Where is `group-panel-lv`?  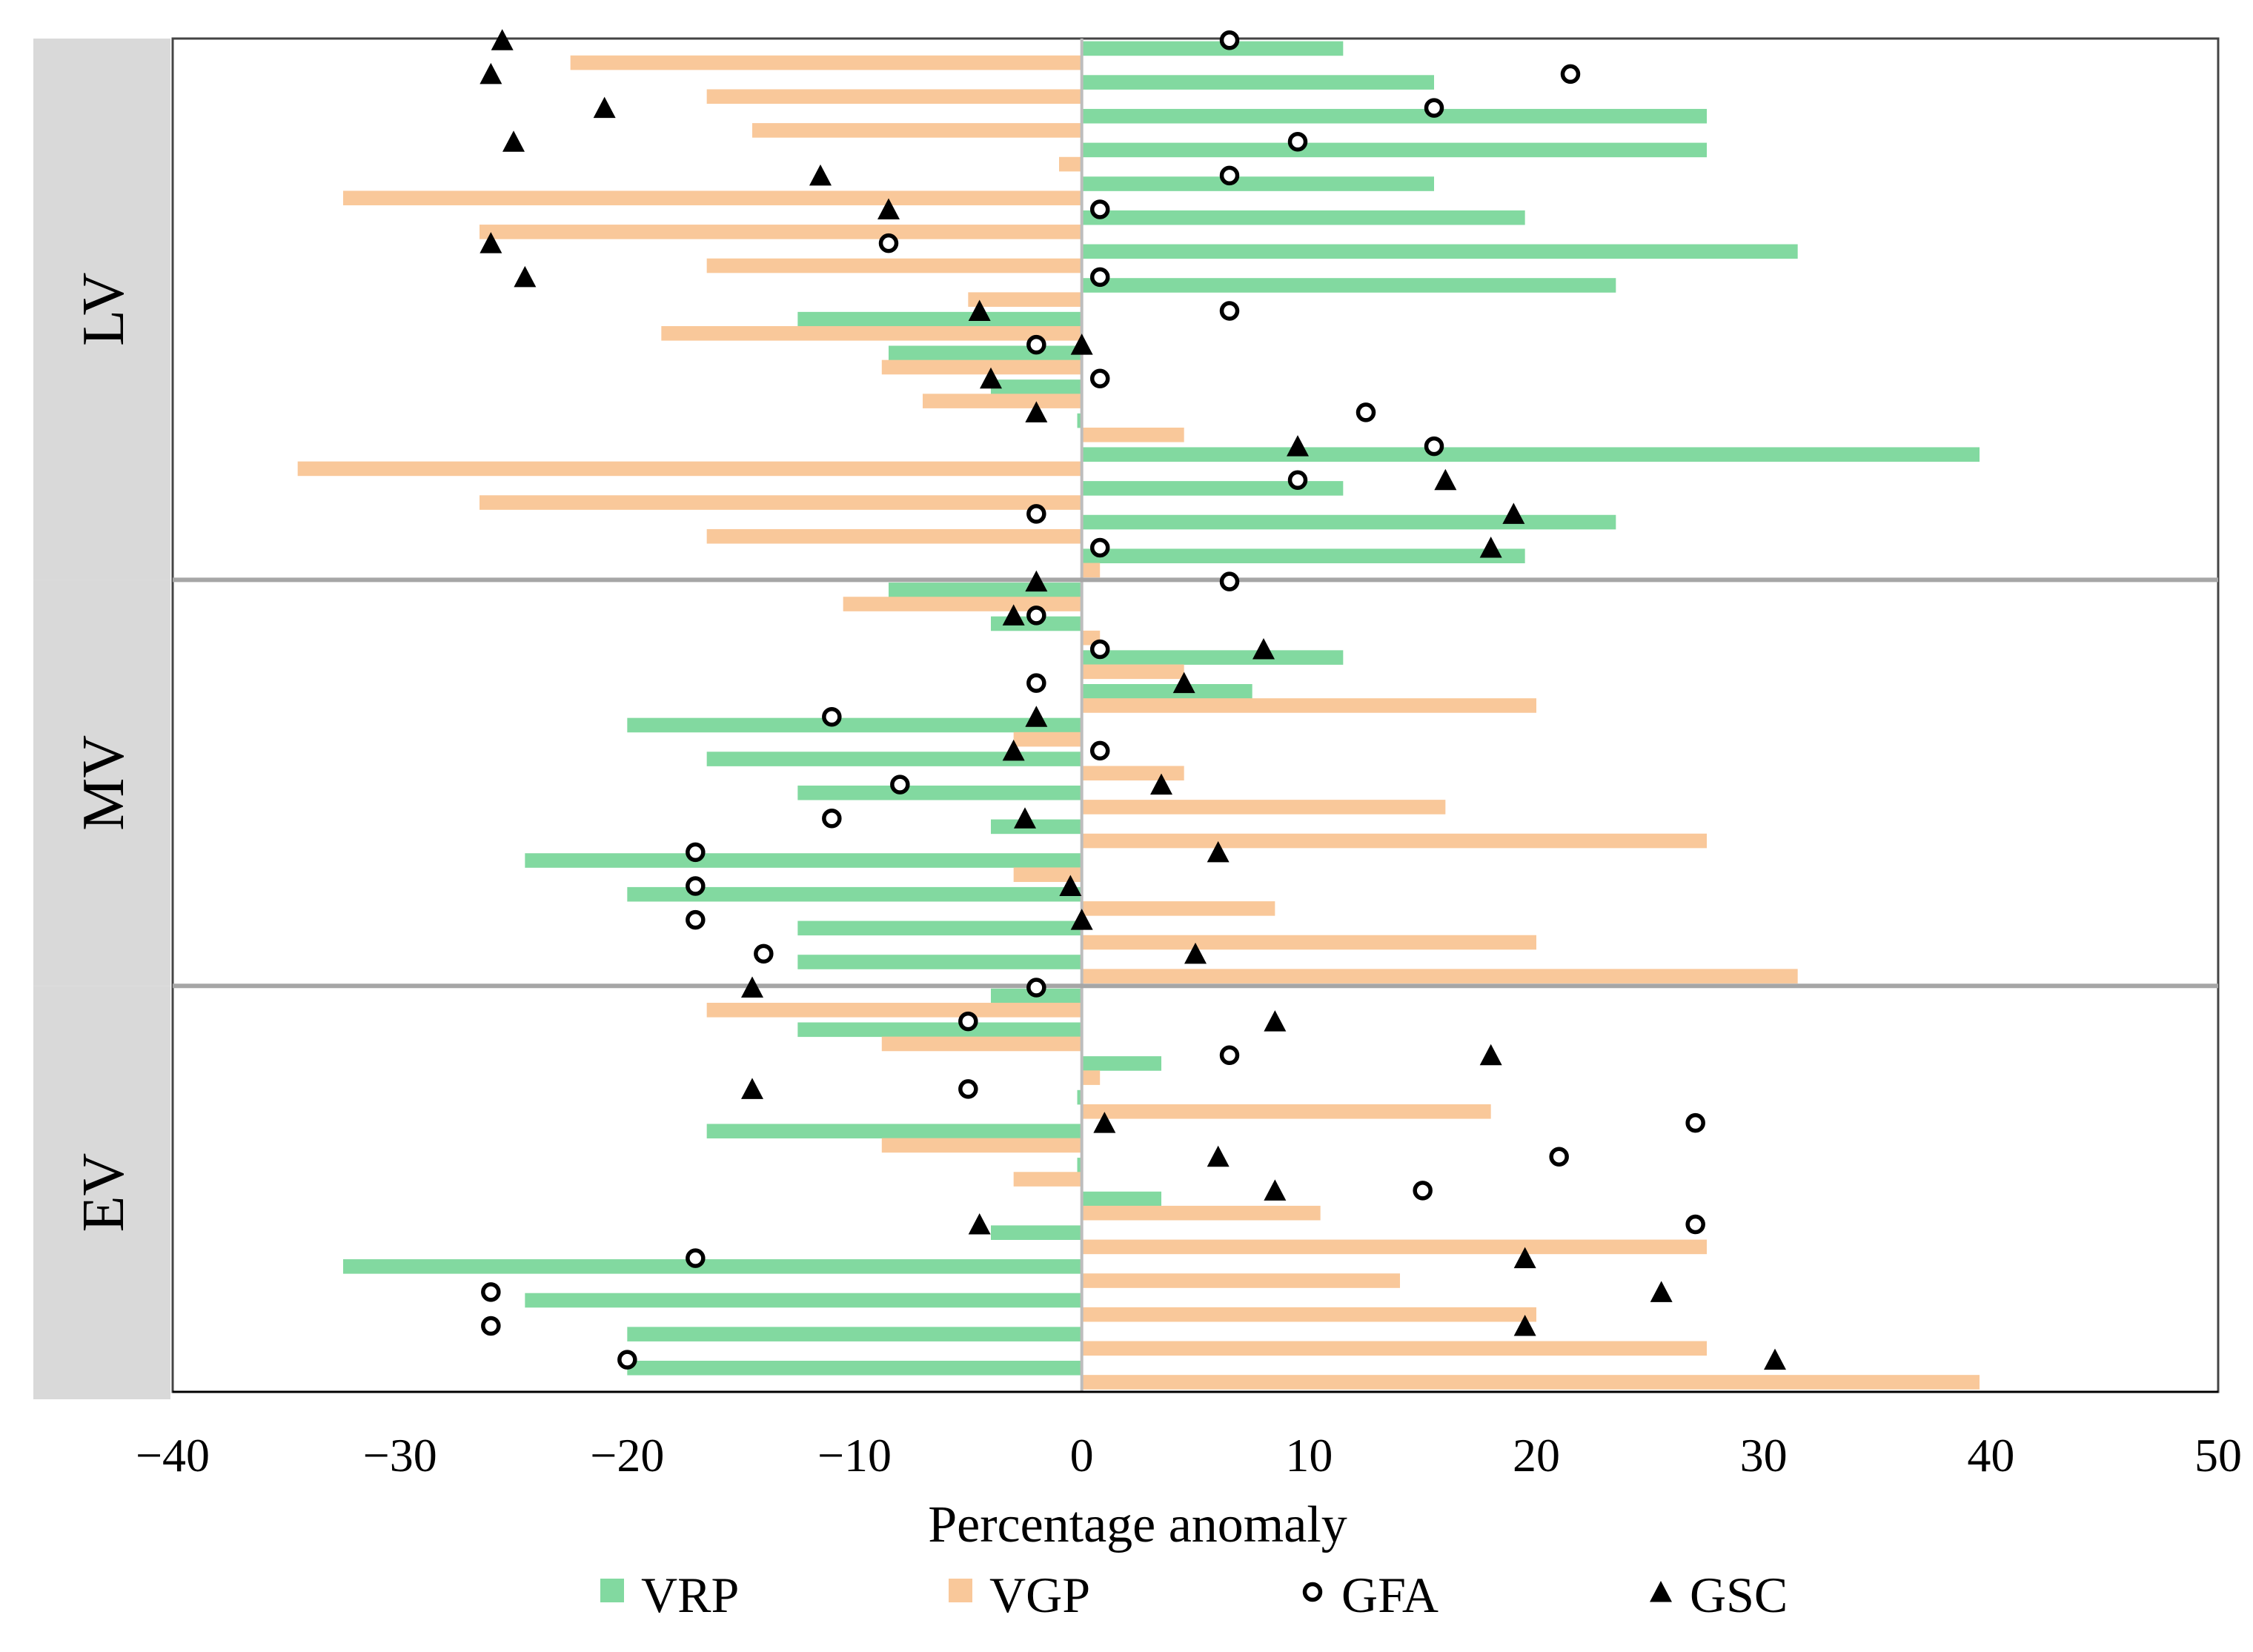
group-panel-lv is located at coordinates (101, 309).